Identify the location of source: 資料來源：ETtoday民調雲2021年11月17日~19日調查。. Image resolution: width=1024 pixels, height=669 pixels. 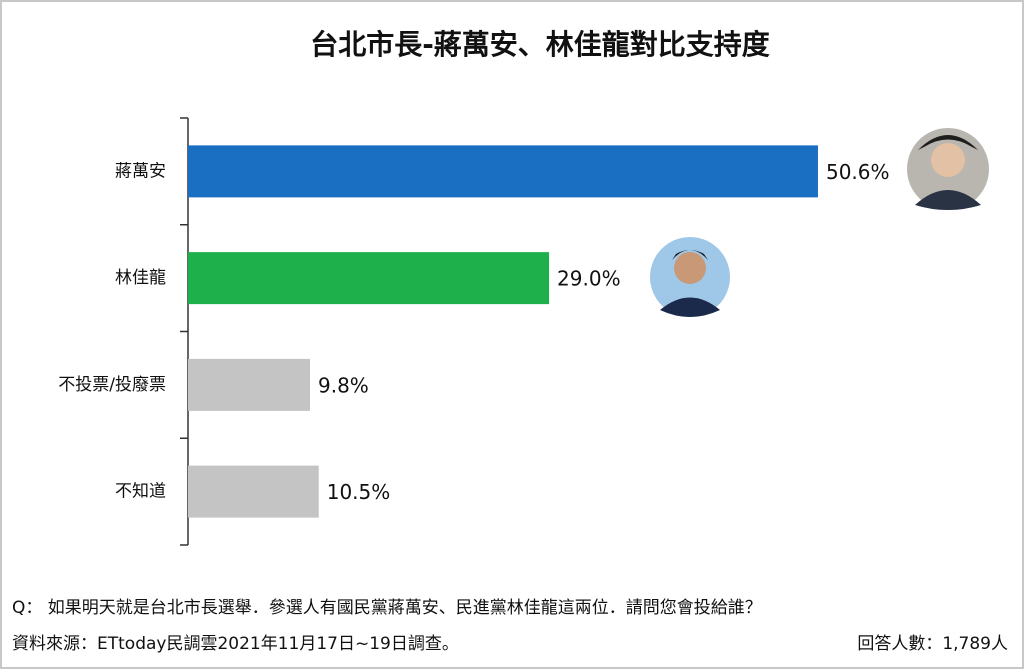
(235, 644).